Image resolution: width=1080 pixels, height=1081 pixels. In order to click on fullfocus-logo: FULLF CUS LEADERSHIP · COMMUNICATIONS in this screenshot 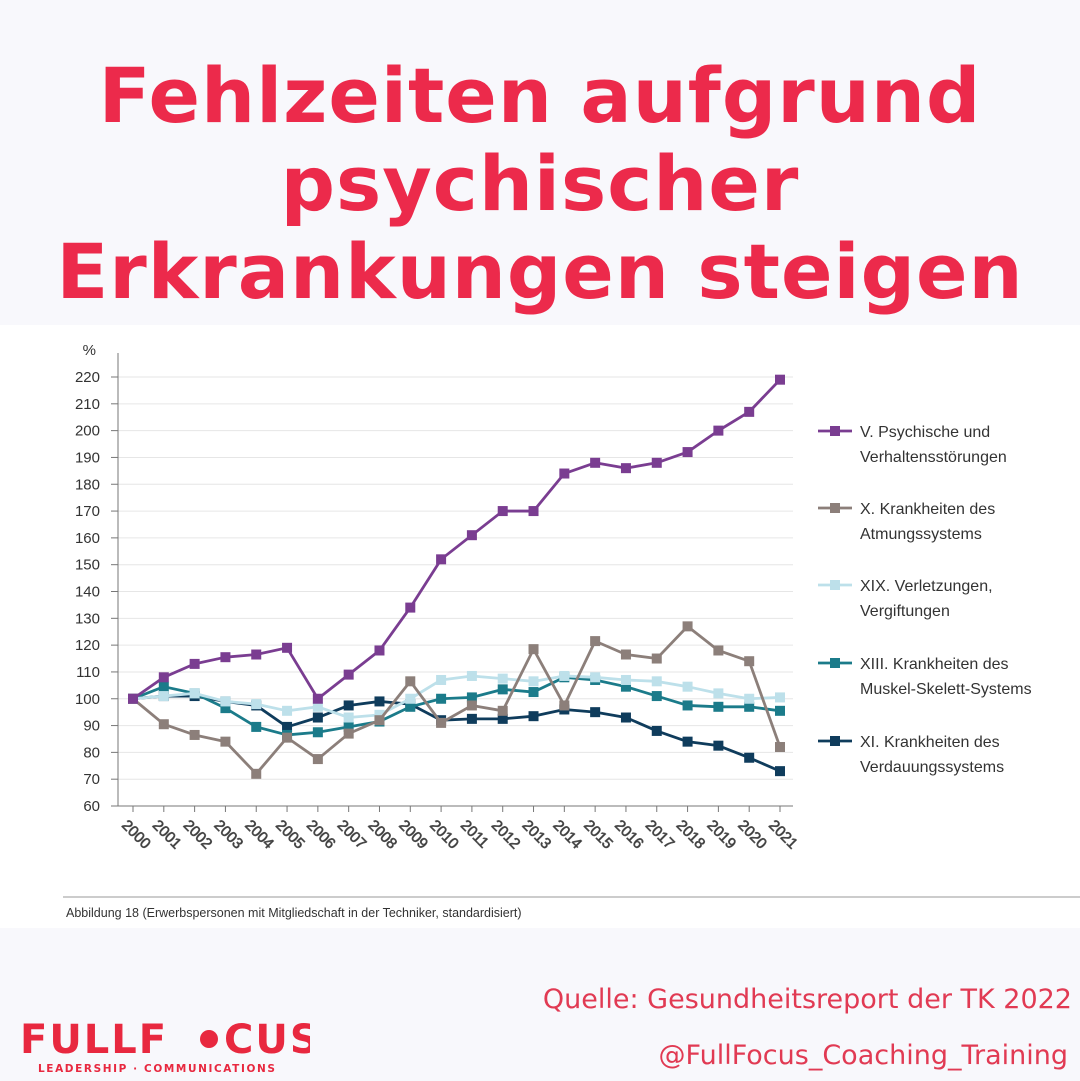, I will do `click(169, 1044)`.